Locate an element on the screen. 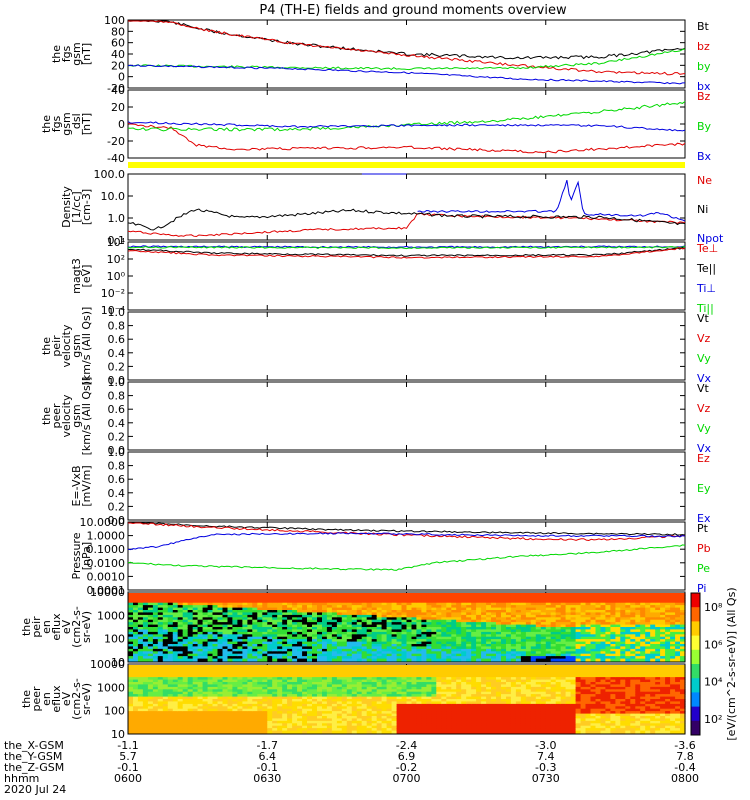 The image size is (750, 800). y-axis-label-line: gsm is located at coordinates (76, 53).